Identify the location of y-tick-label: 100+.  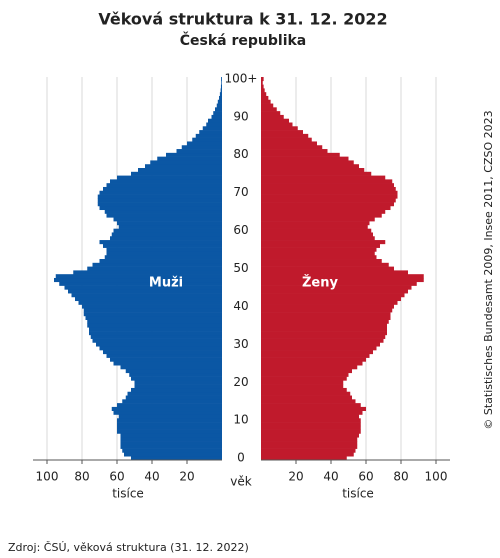
(241, 78).